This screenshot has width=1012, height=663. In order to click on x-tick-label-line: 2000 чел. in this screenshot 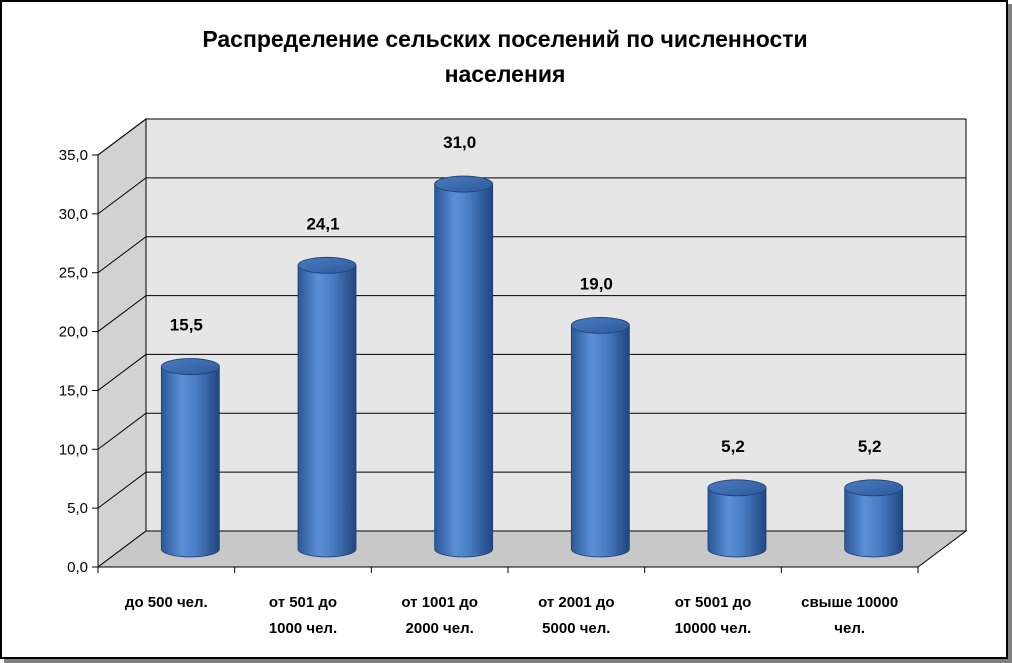, I will do `click(440, 628)`.